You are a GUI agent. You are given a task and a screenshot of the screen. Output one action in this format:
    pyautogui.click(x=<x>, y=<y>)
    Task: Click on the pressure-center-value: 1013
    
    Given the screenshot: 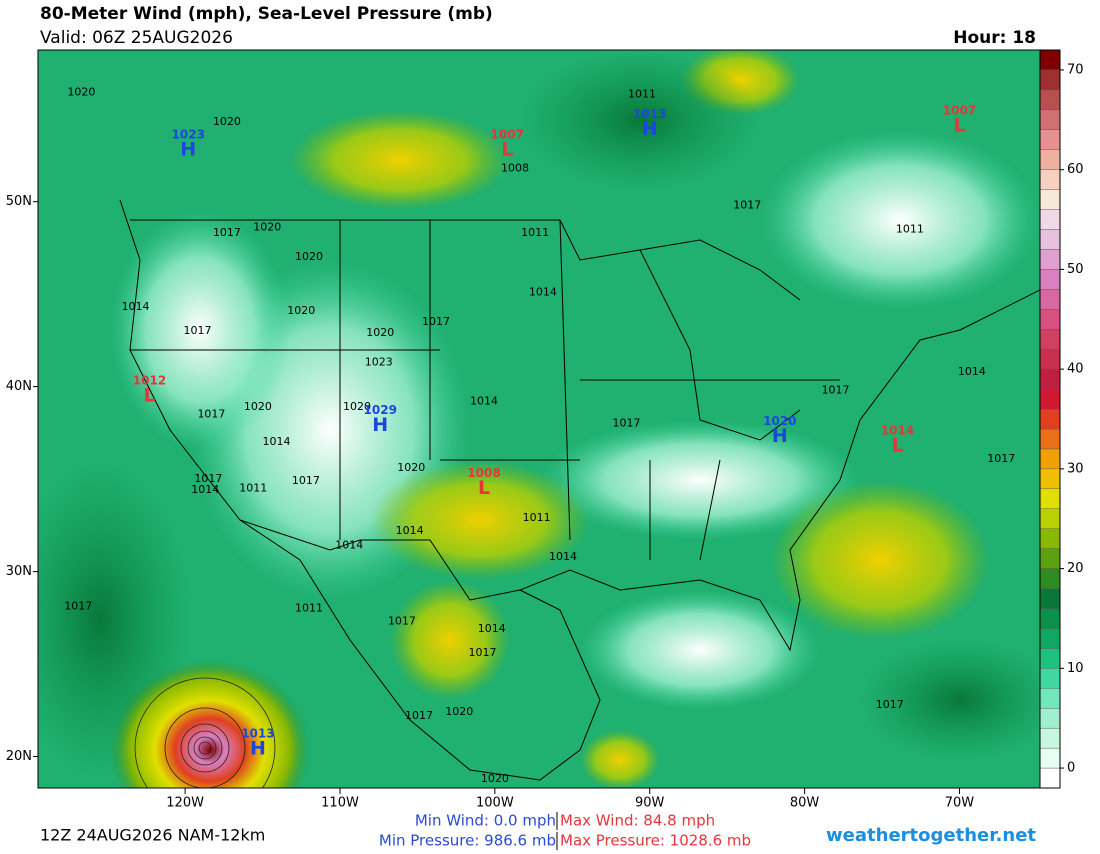 What is the action you would take?
    pyautogui.click(x=649, y=114)
    